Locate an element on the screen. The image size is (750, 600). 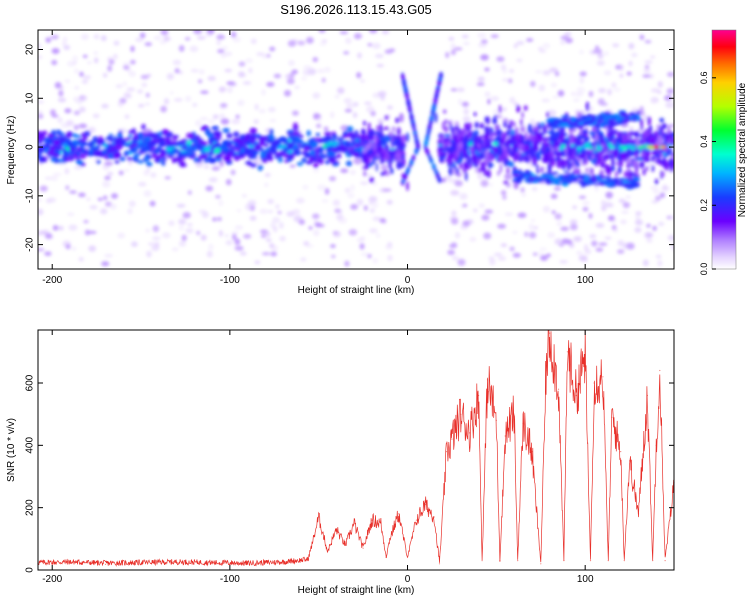
spectrogram-ylabel: Frequency (Hz) is located at coordinates (11, 150).